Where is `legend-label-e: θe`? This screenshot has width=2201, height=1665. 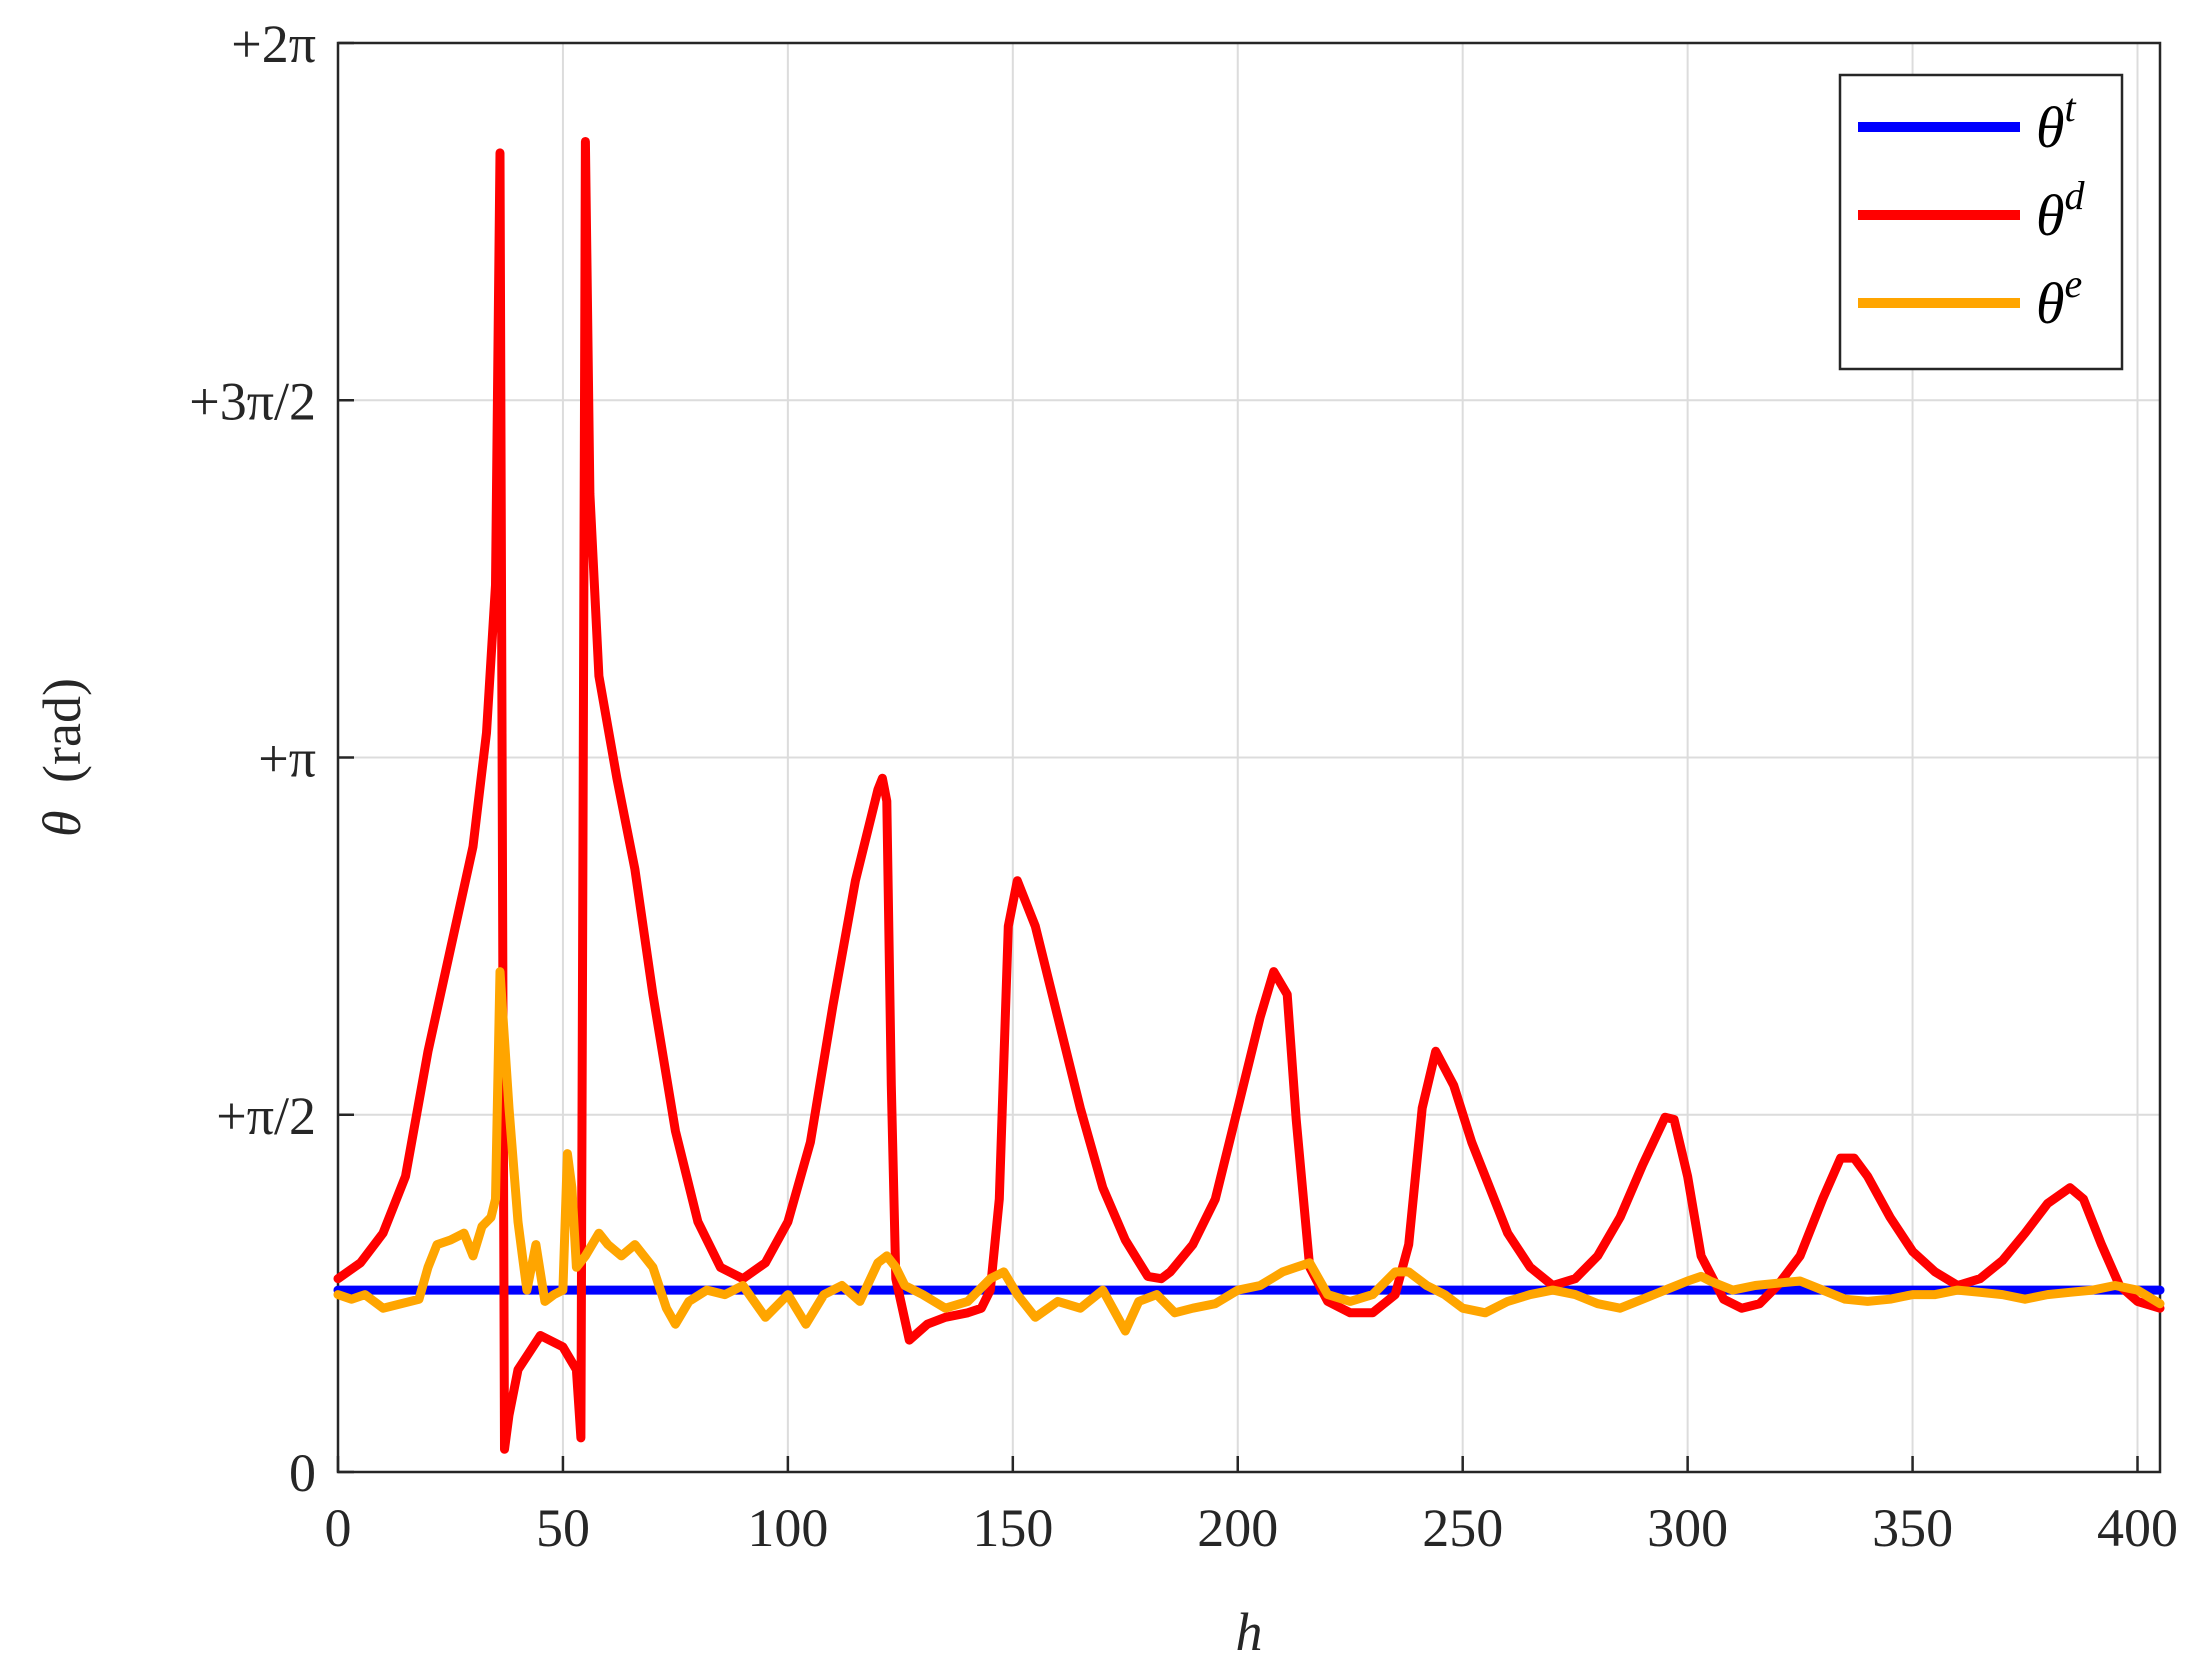
legend-label-e: θe is located at coordinates (2059, 298).